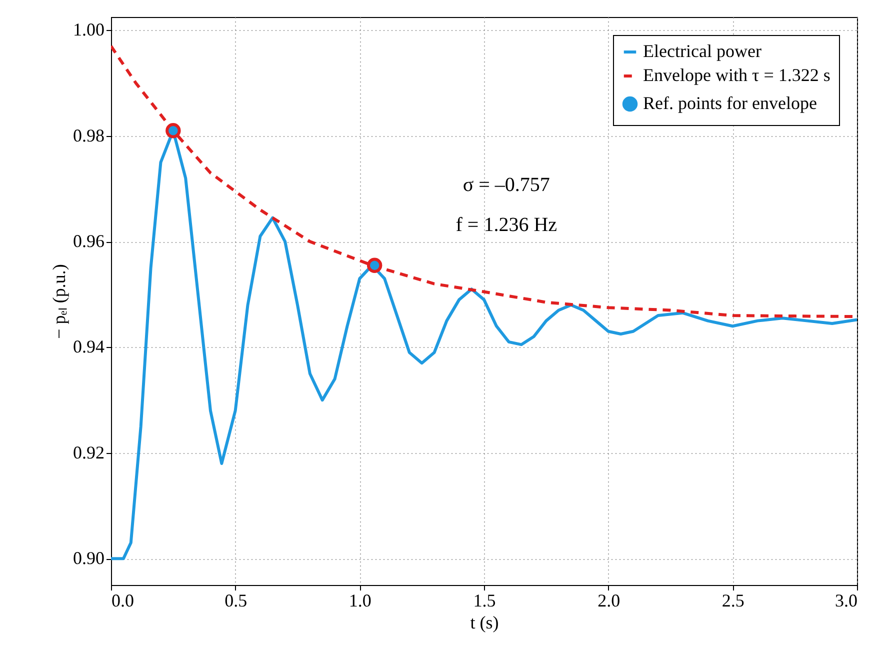 The height and width of the screenshot is (657, 877). Describe the element at coordinates (88, 346) in the screenshot. I see `y-tick-label: 0.94` at that location.